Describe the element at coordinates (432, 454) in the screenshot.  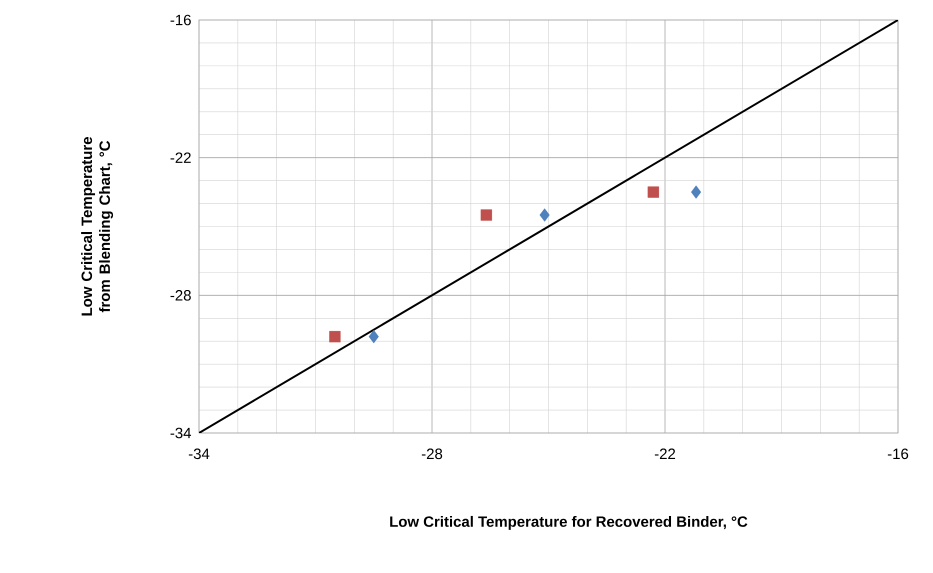
I see `x-tick-label: -28` at that location.